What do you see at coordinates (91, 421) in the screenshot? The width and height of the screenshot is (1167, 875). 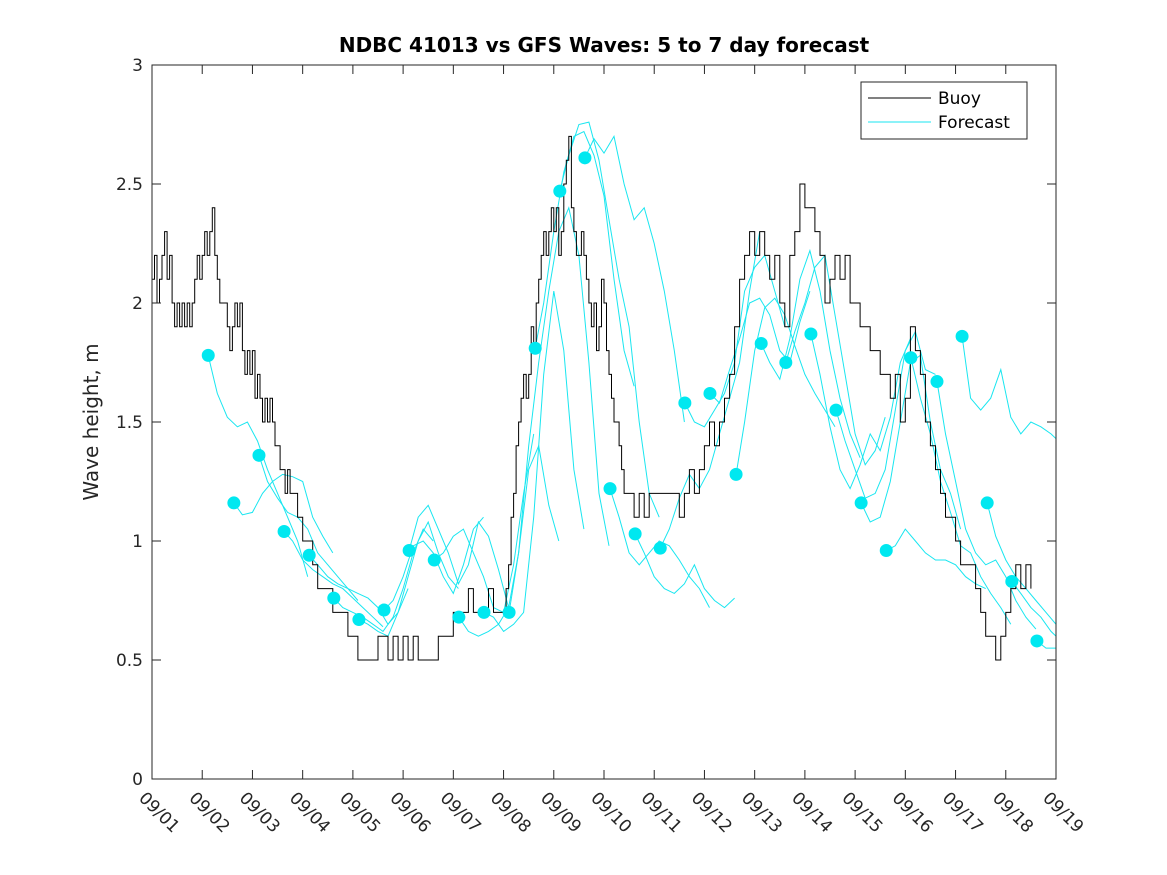 I see `y-axis-label: Wave height, m` at bounding box center [91, 421].